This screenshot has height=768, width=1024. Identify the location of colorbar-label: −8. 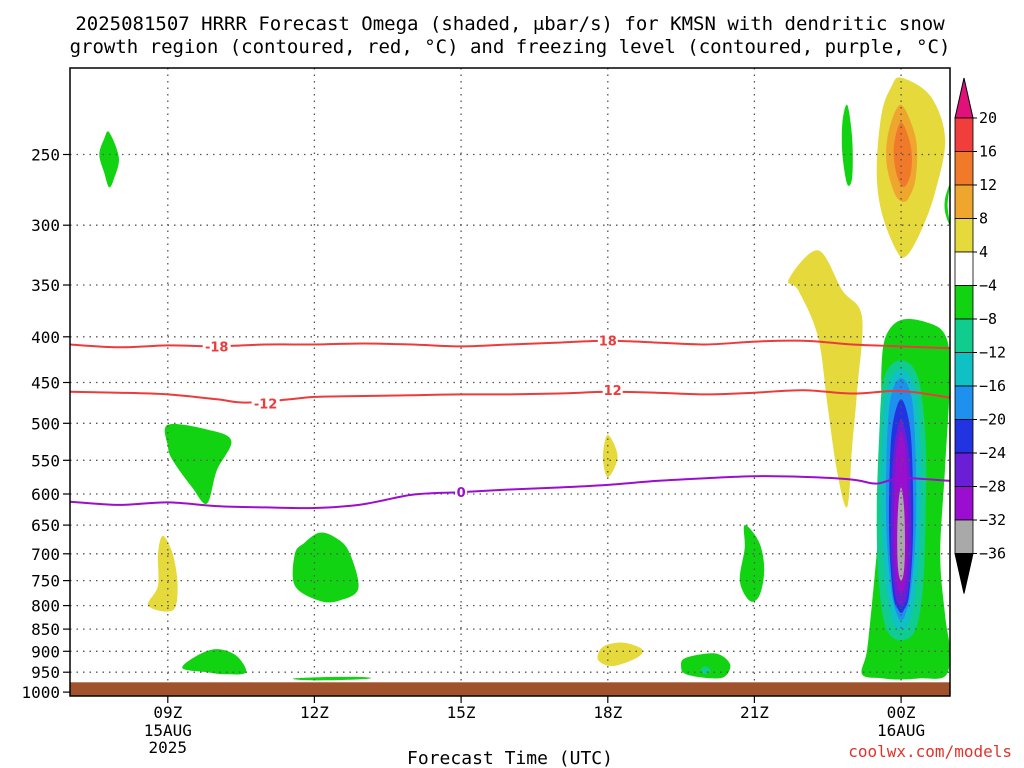
(988, 319).